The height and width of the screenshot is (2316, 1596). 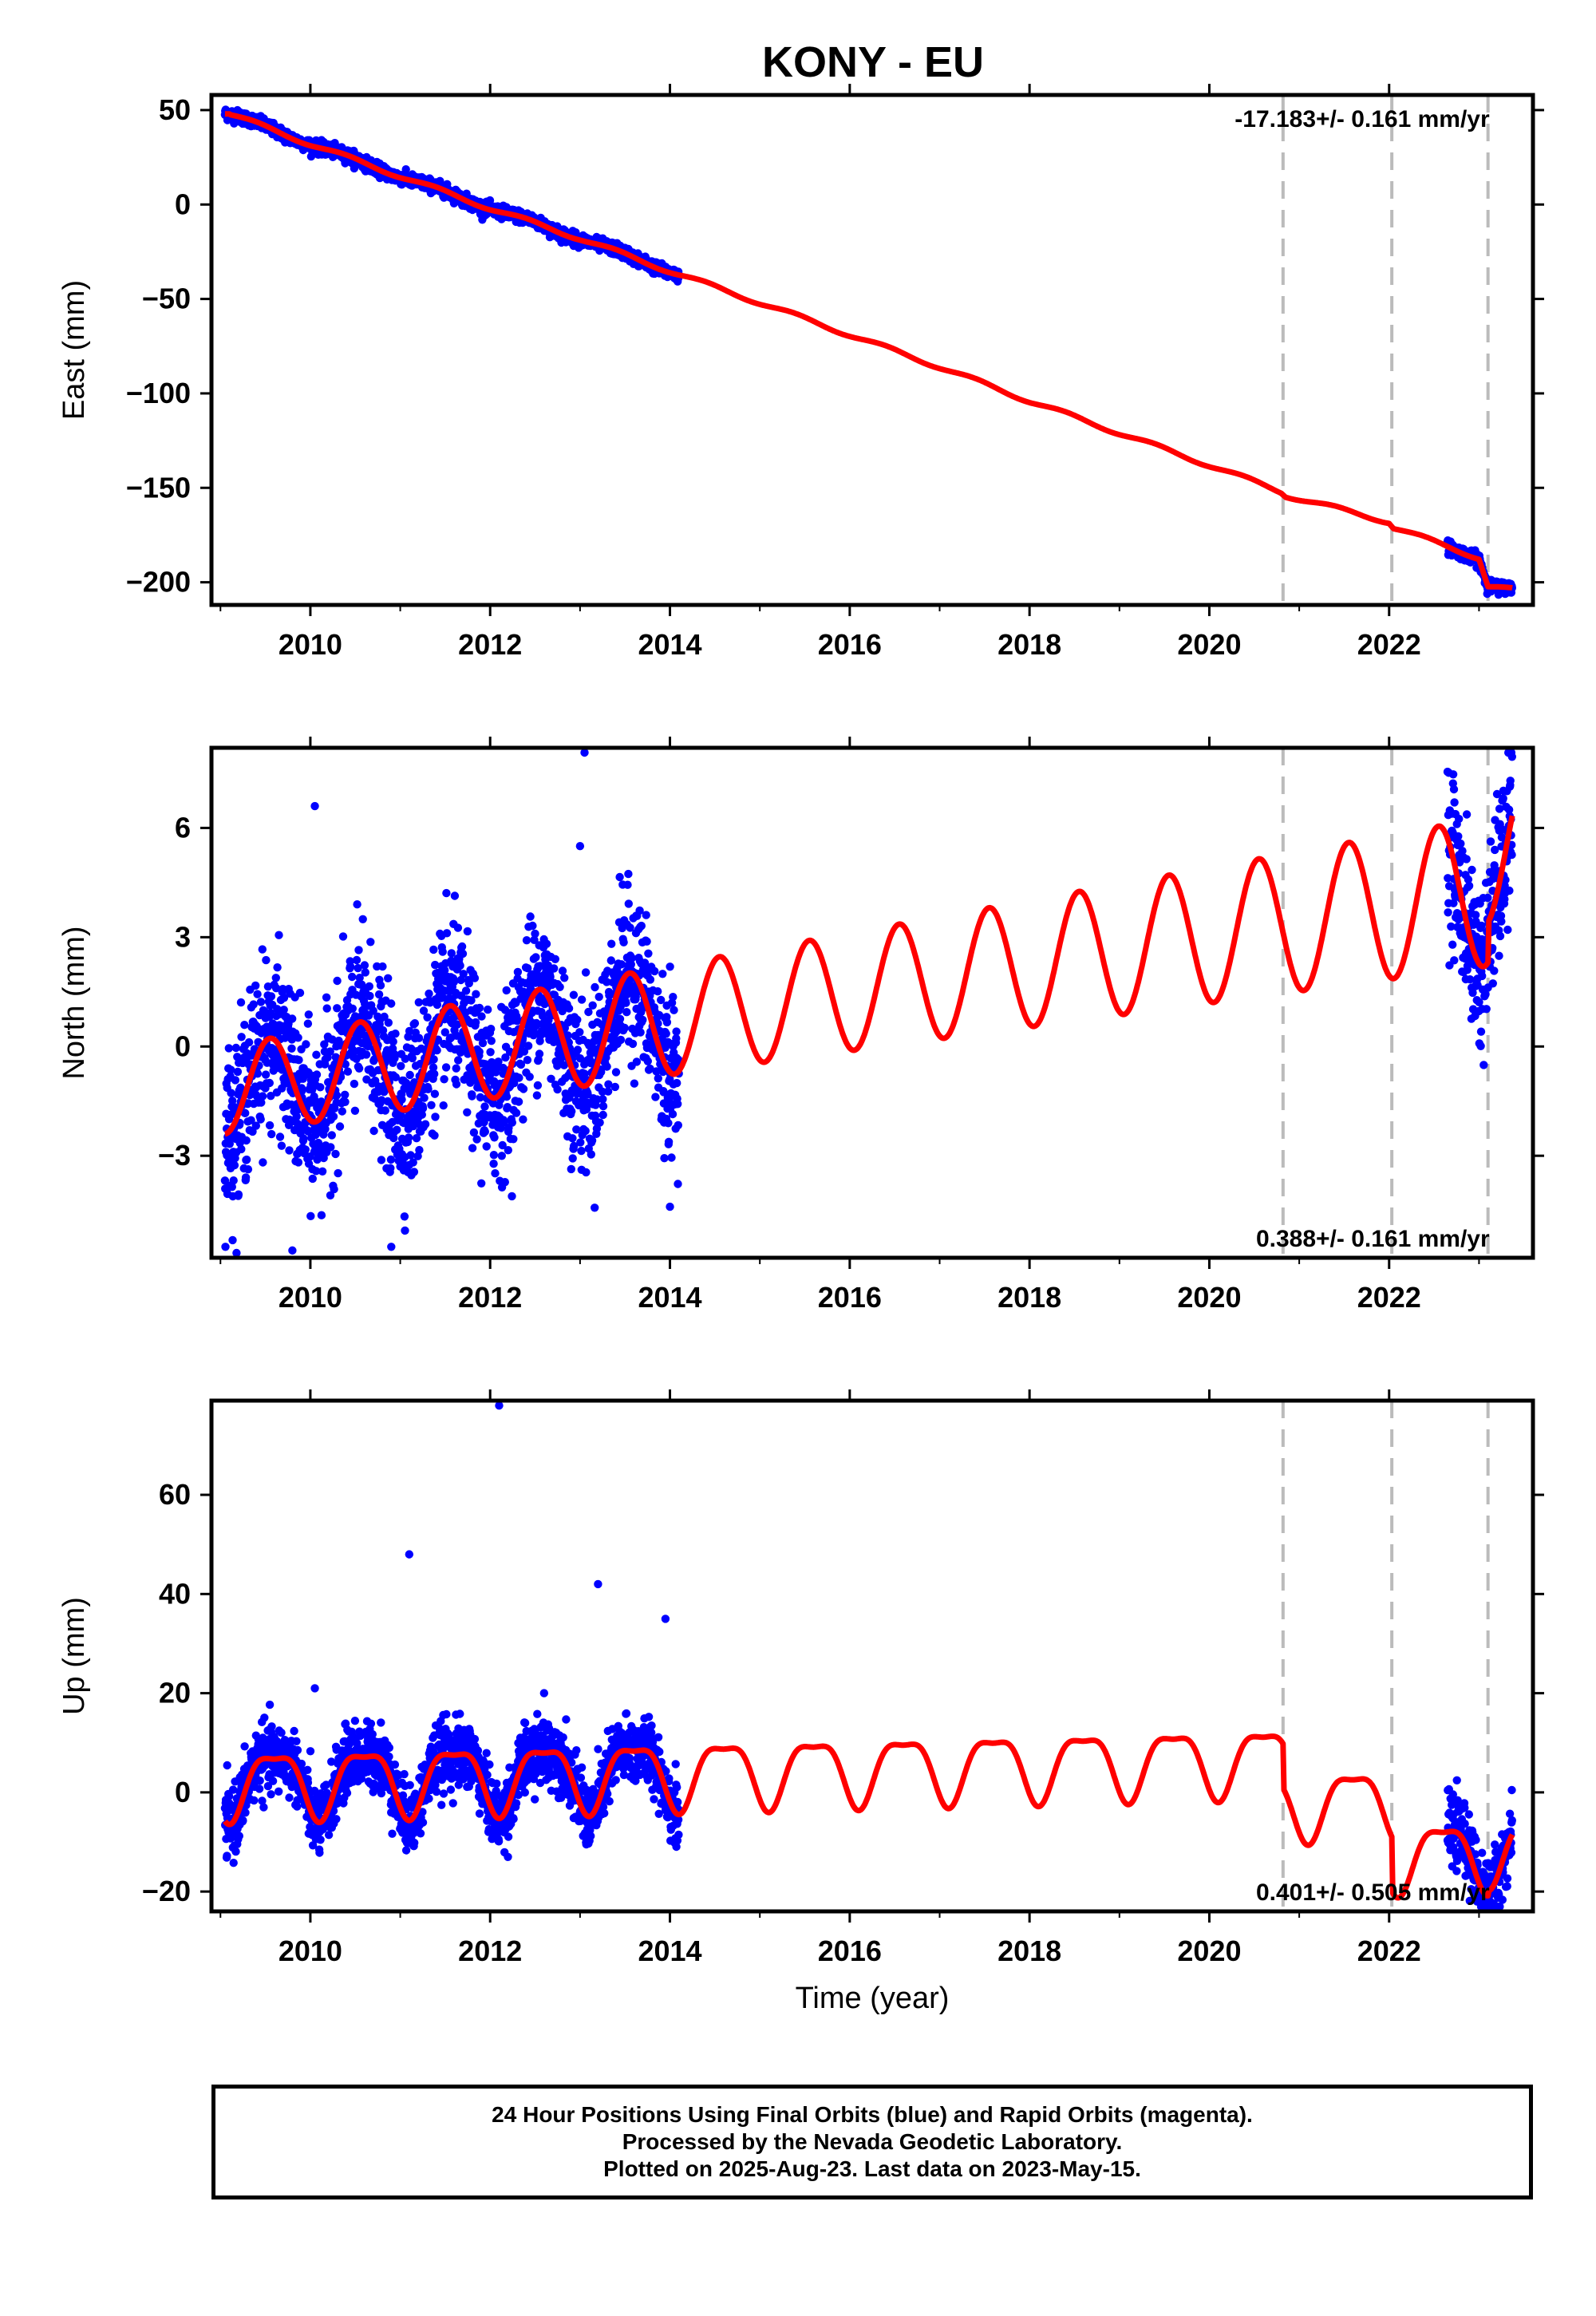 I want to click on north-x-tick-label: 2022, so click(x=1389, y=1297).